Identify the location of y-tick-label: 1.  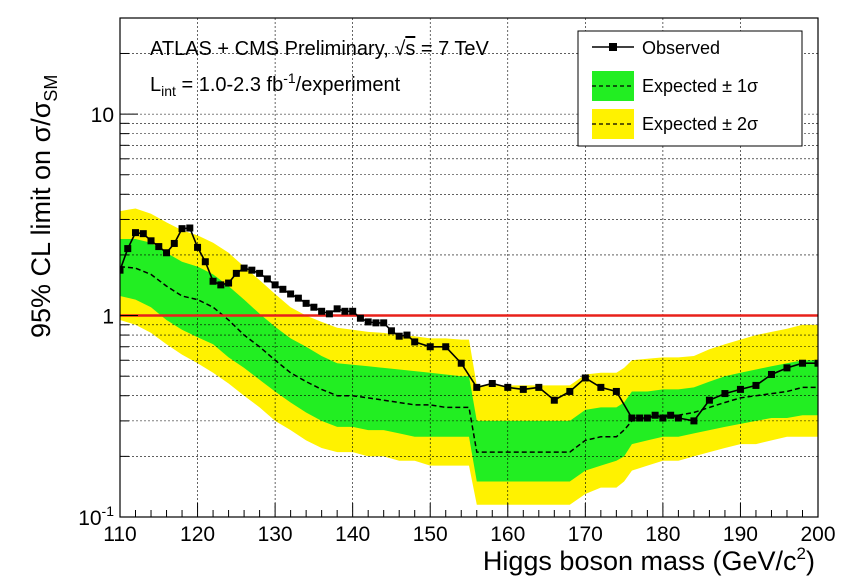
(108, 317).